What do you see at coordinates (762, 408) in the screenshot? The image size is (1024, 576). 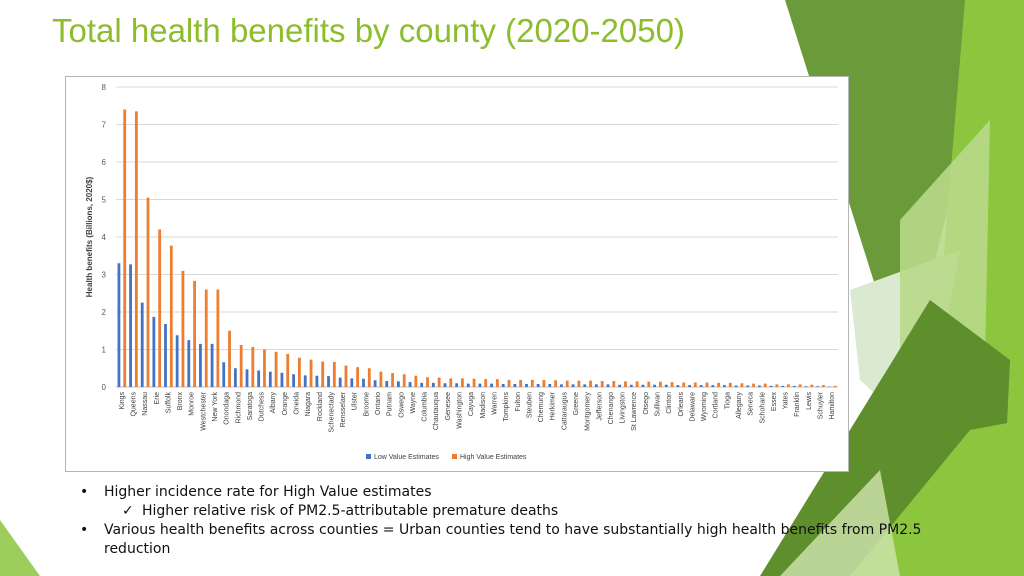 I see `x-tick-label: Schoharie` at bounding box center [762, 408].